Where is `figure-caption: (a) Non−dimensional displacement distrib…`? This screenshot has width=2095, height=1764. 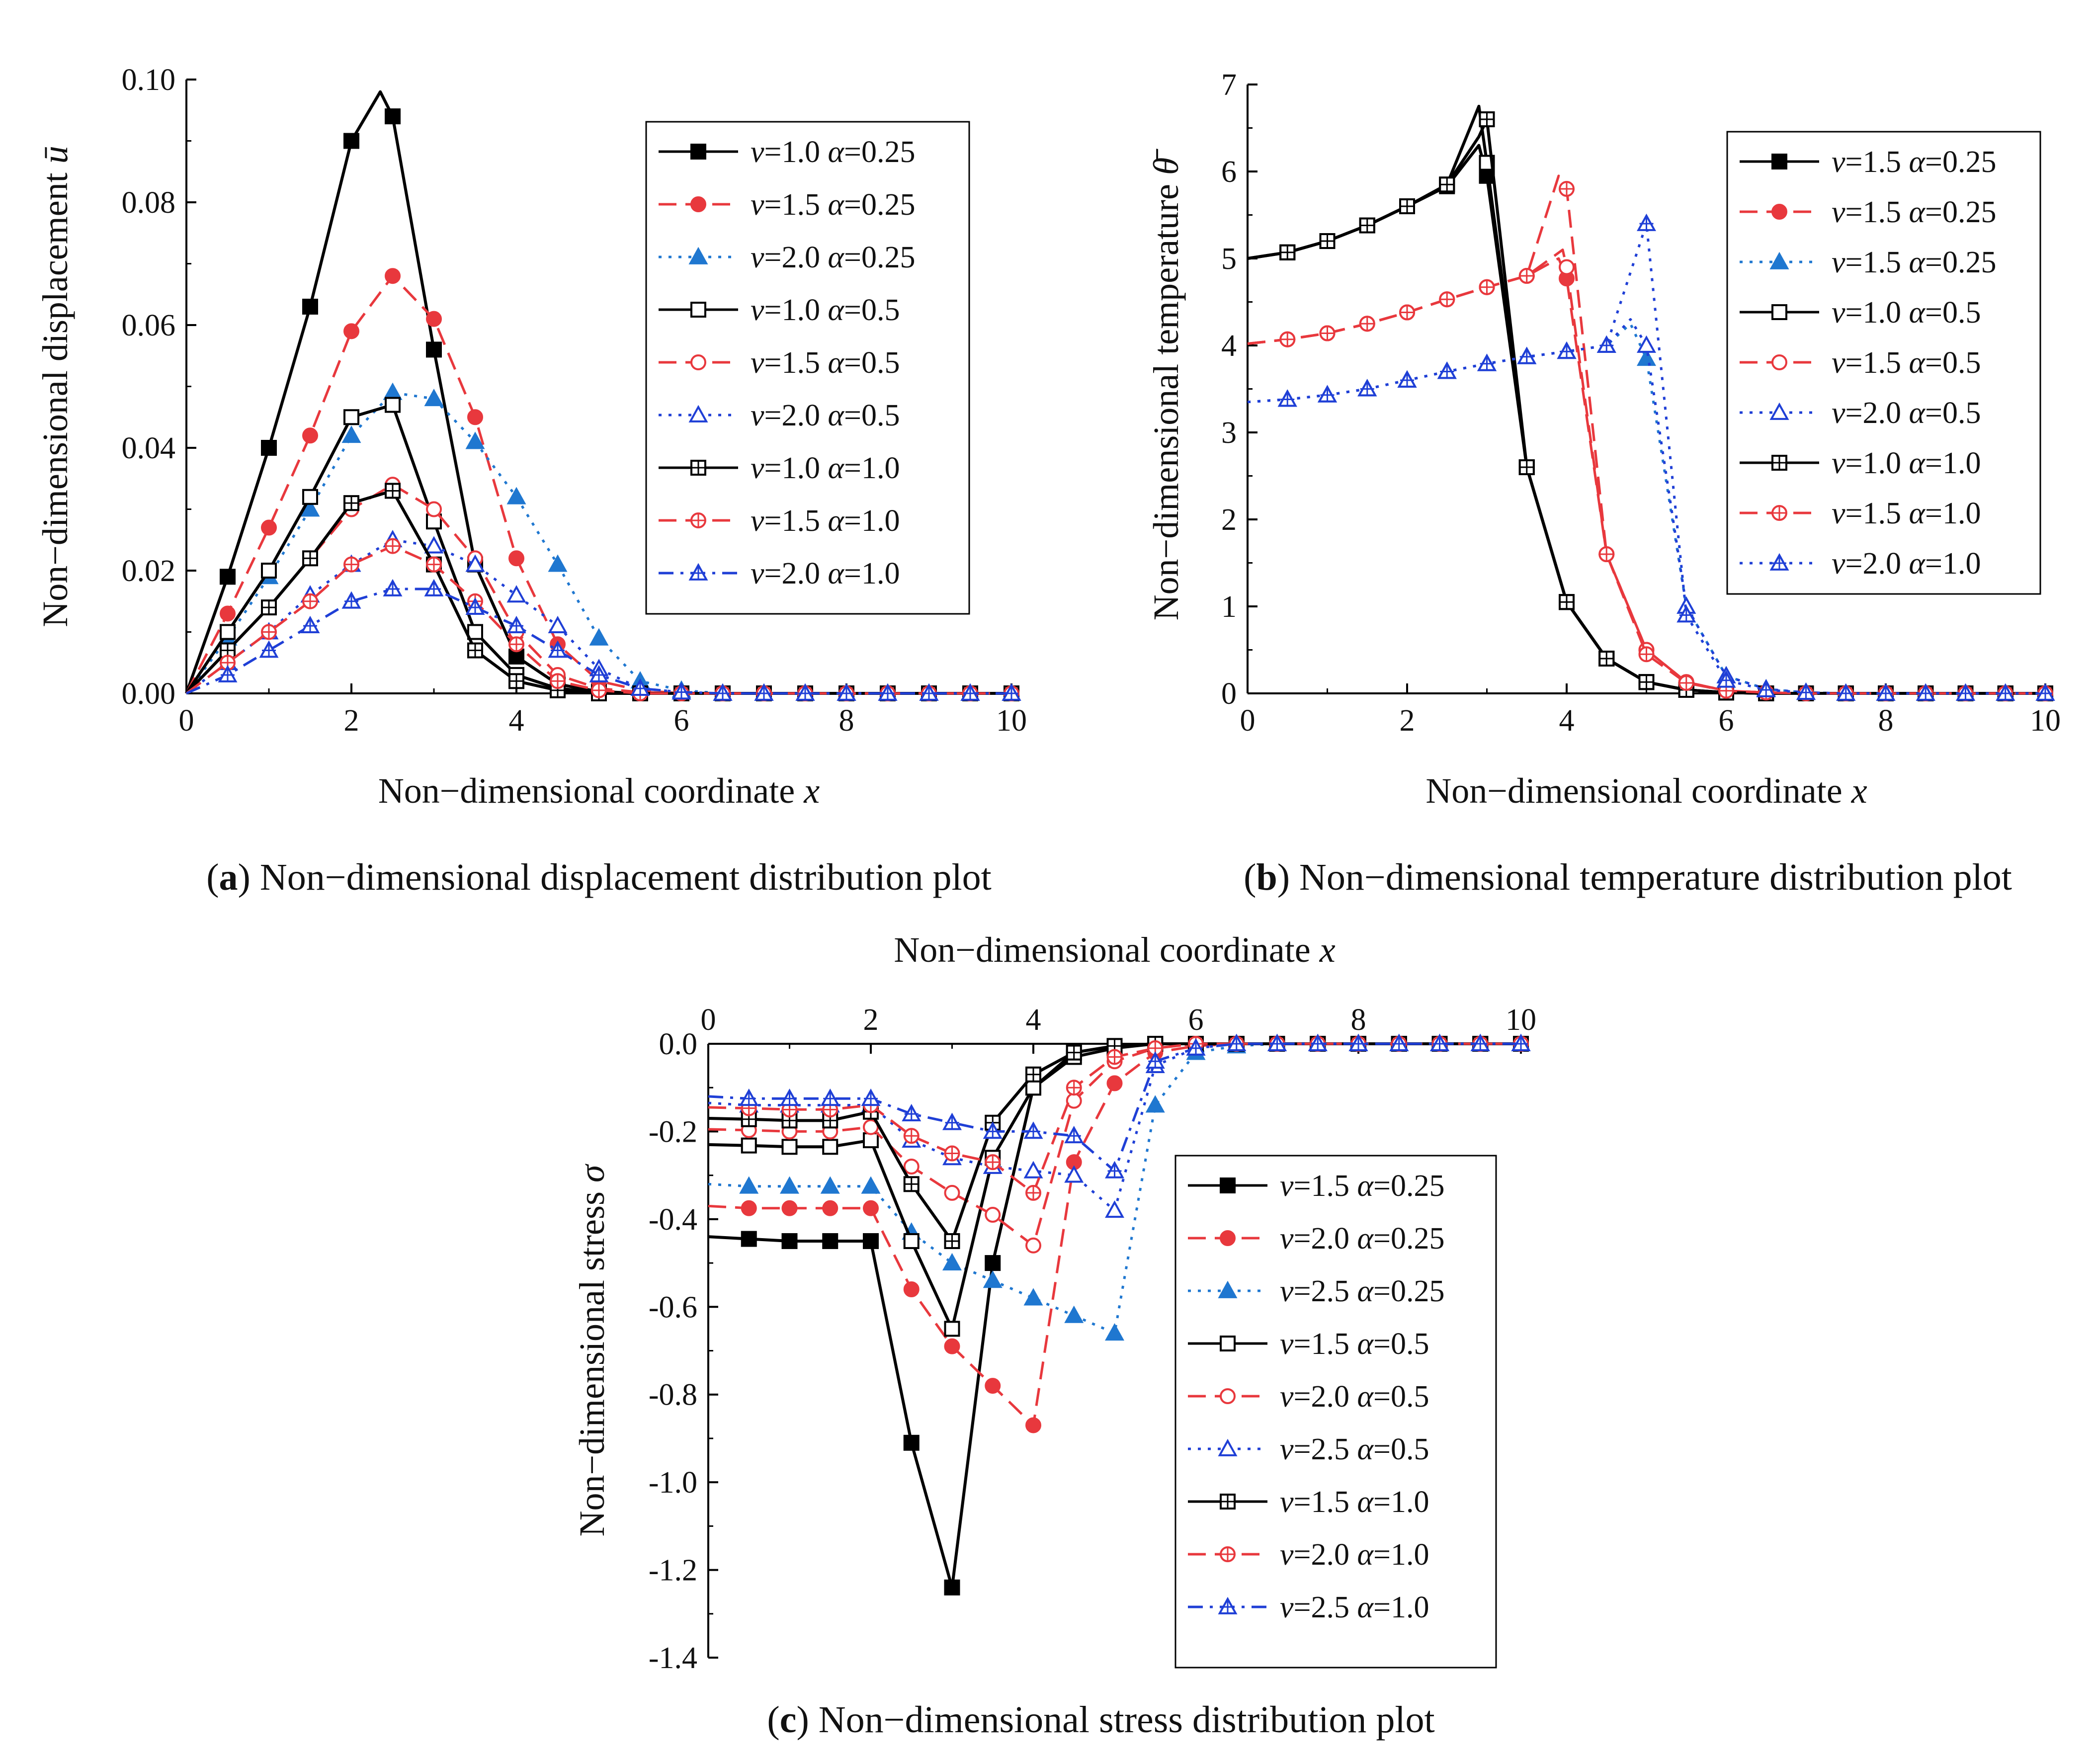
figure-caption: (a) Non−dimensional displacement distrib… is located at coordinates (599, 877).